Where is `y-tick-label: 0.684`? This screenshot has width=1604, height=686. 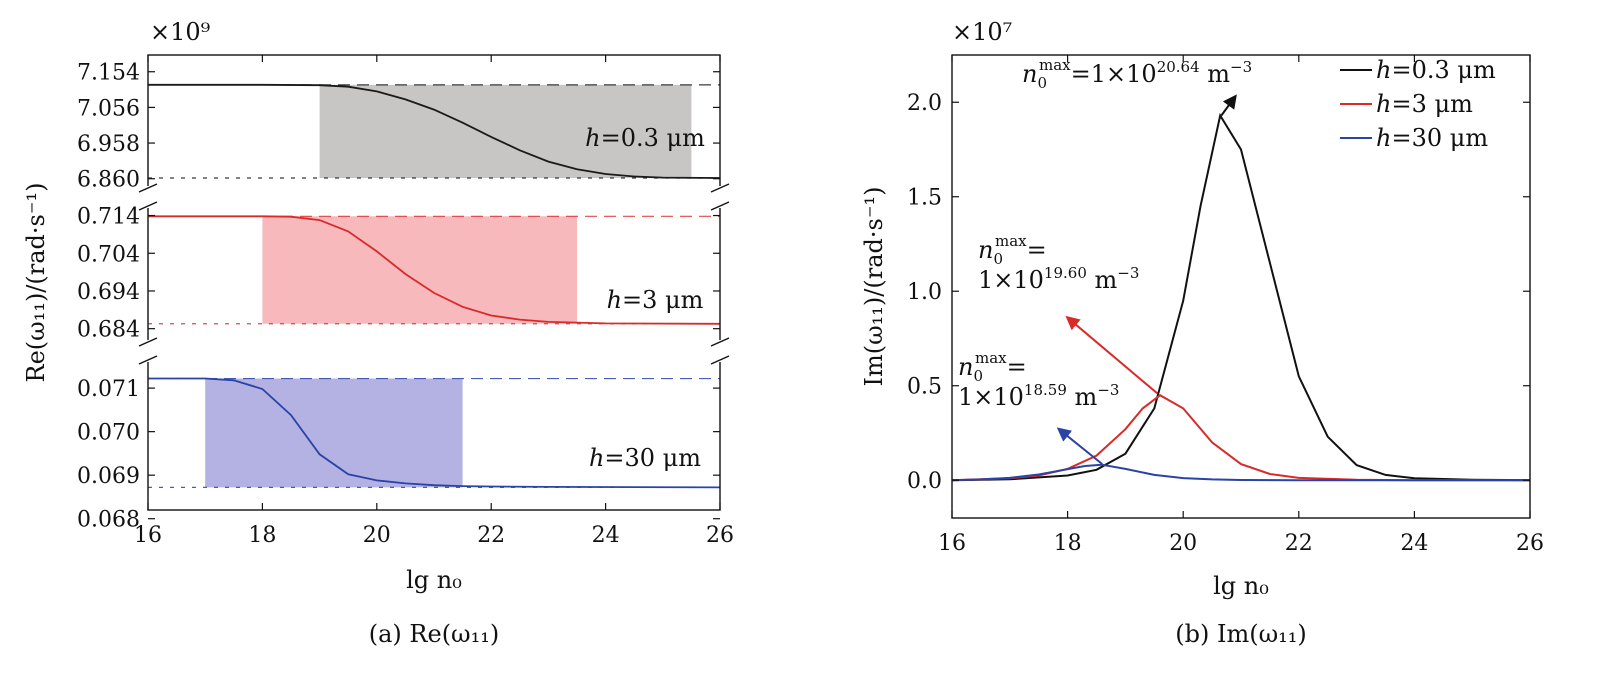
y-tick-label: 0.684 is located at coordinates (108, 330).